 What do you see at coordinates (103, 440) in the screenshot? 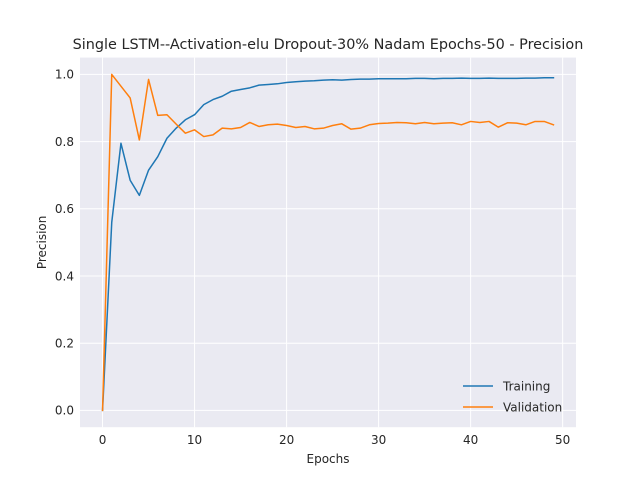
I see `x-tick-label: 0` at bounding box center [103, 440].